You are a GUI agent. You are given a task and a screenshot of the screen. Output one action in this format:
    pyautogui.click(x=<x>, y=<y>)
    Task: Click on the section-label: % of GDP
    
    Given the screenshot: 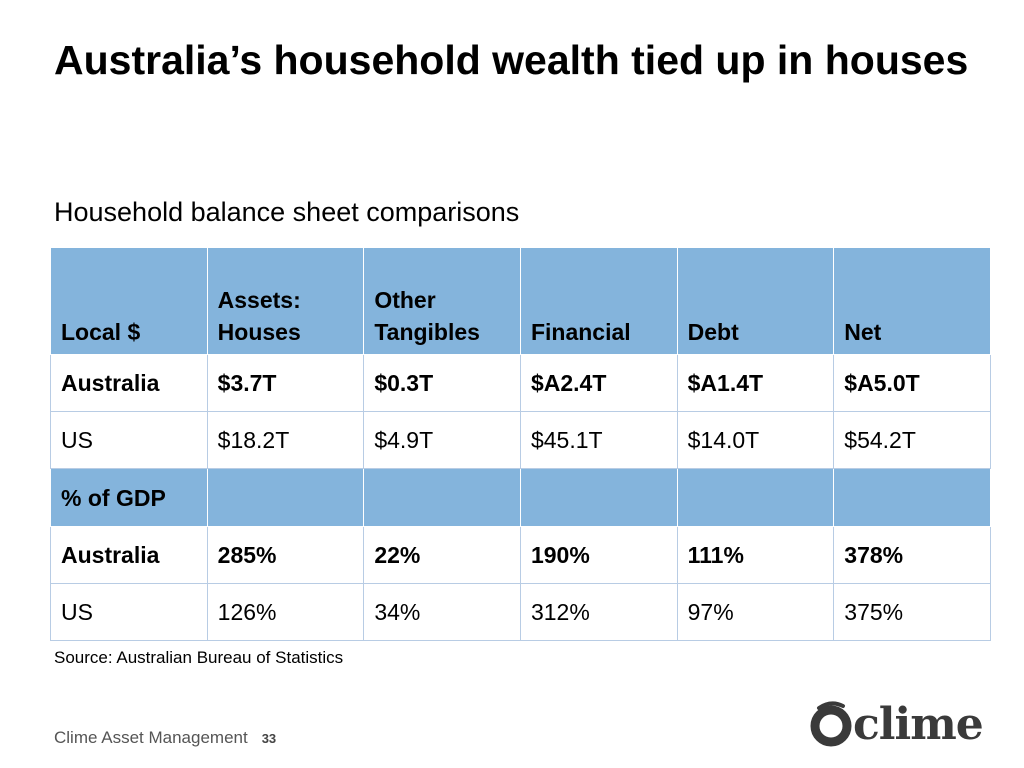 What is the action you would take?
    pyautogui.click(x=129, y=497)
    